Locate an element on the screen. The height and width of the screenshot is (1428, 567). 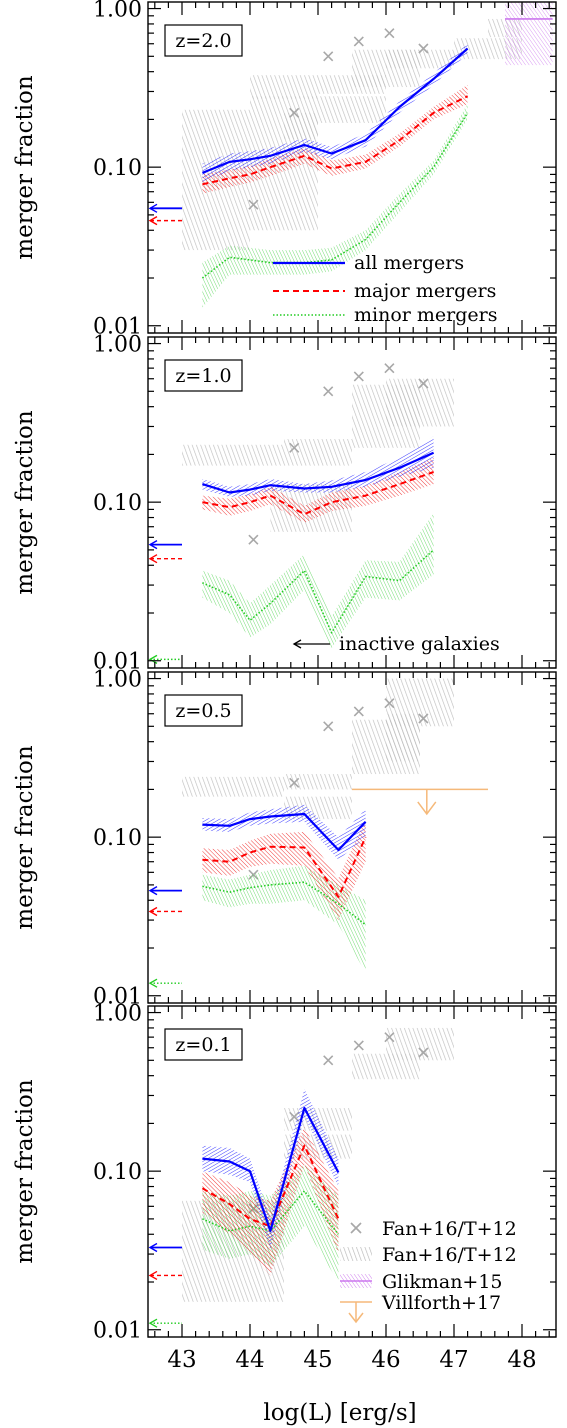
inactive-legend: inactive galaxies is located at coordinates (396, 644).